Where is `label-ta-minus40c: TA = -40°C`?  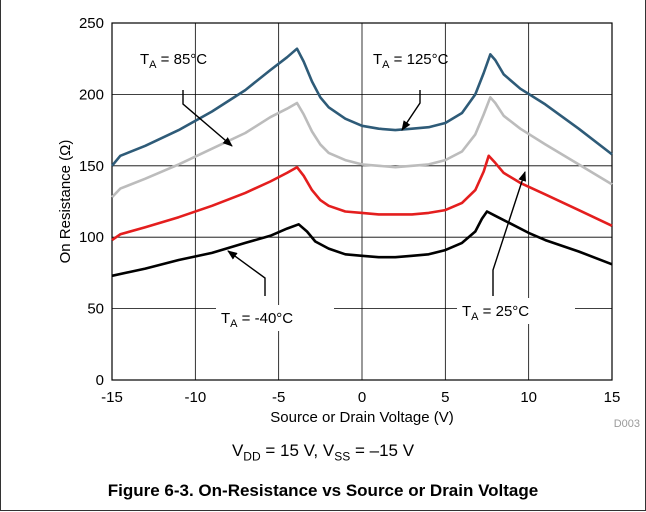 label-ta-minus40c: TA = -40°C is located at coordinates (257, 320).